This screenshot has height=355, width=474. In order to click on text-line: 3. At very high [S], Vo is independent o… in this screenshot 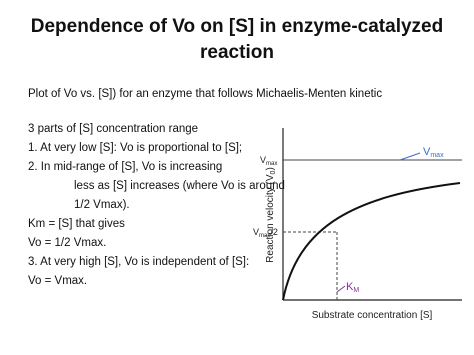, I will do `click(139, 262)`.